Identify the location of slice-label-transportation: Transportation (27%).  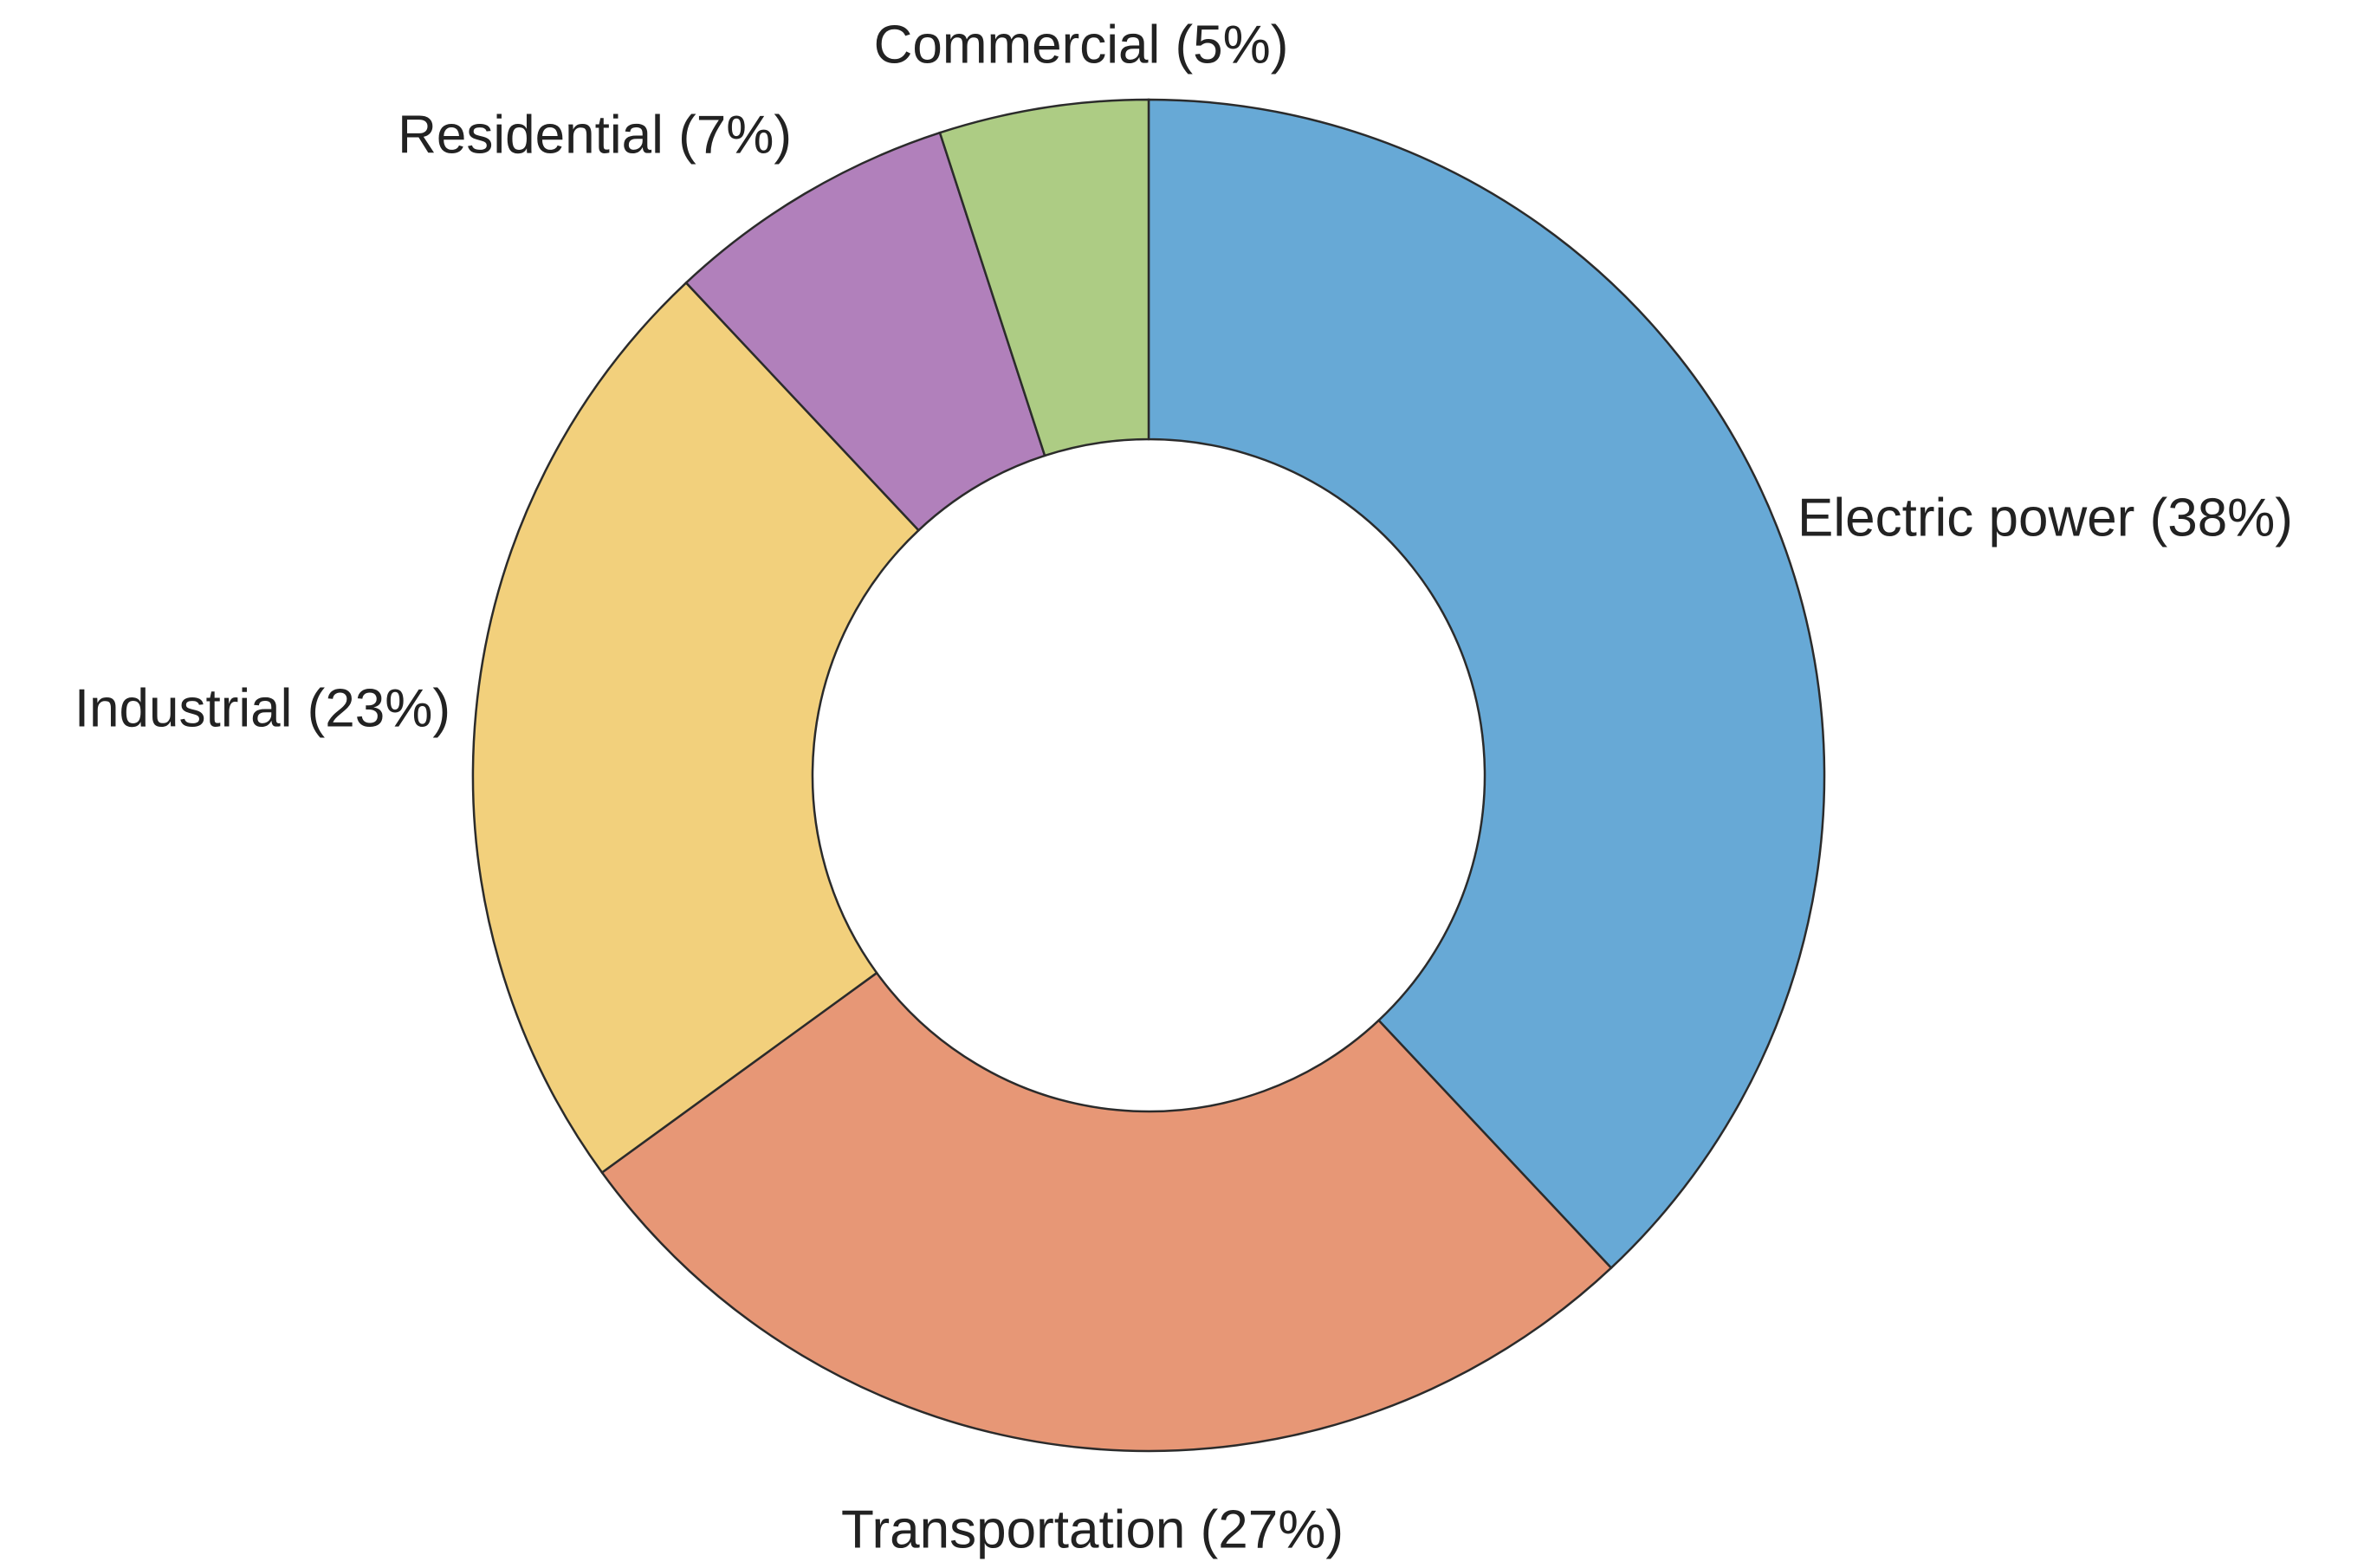
(1092, 1529).